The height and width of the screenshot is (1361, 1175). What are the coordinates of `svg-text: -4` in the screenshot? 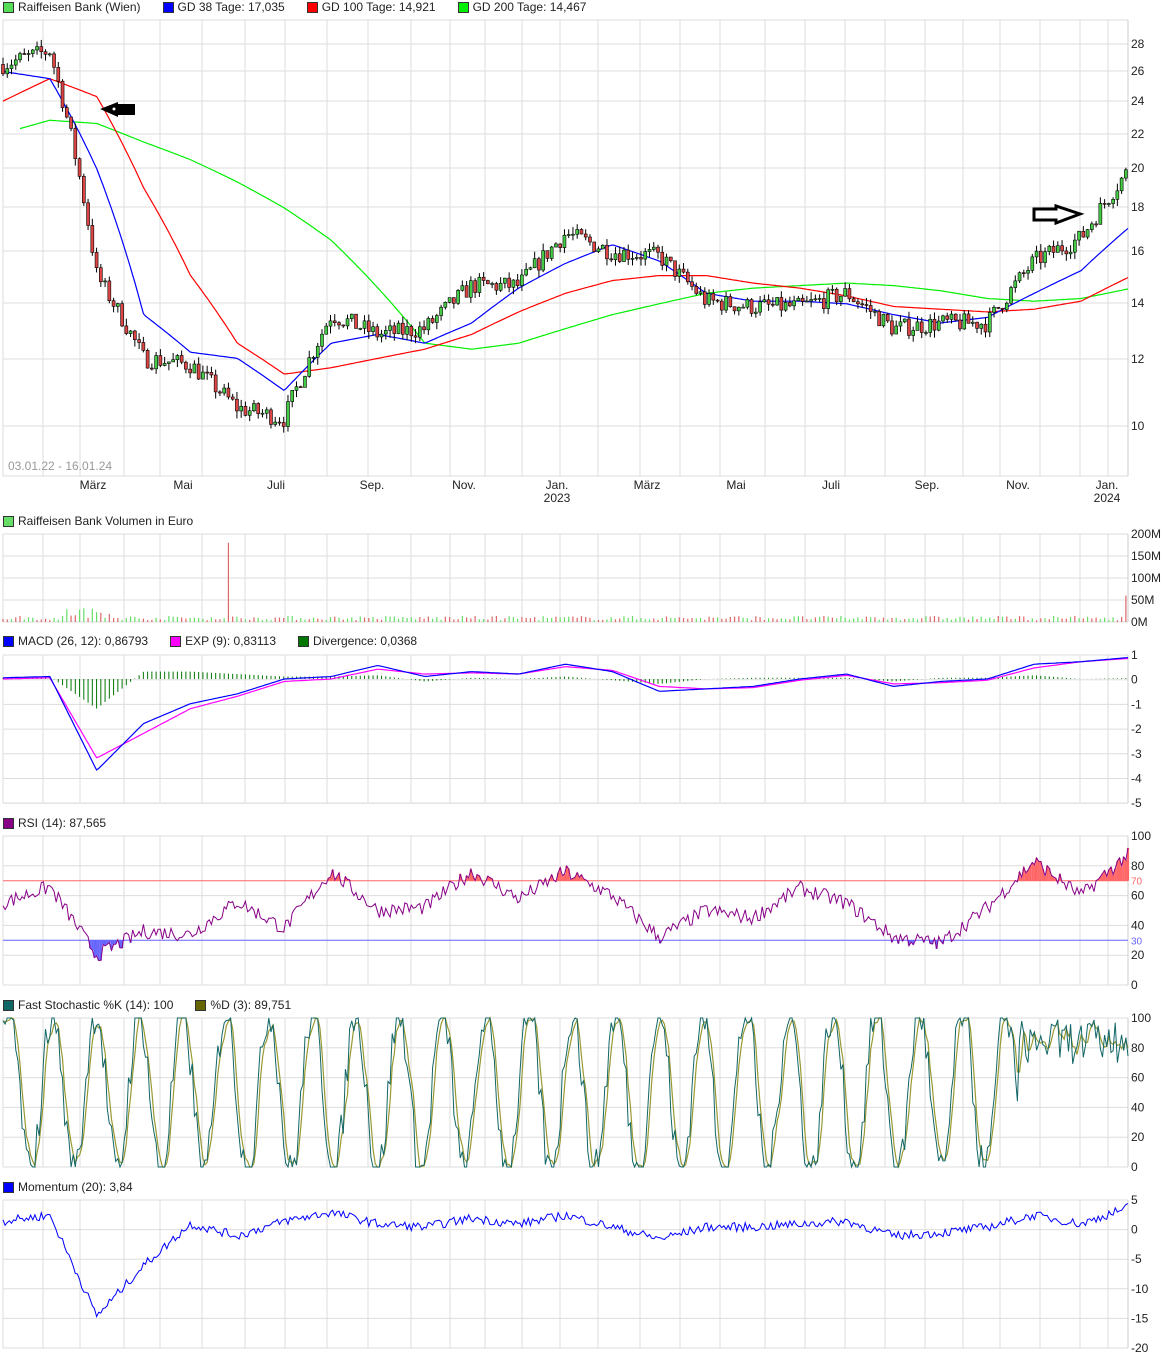 It's located at (1136, 779).